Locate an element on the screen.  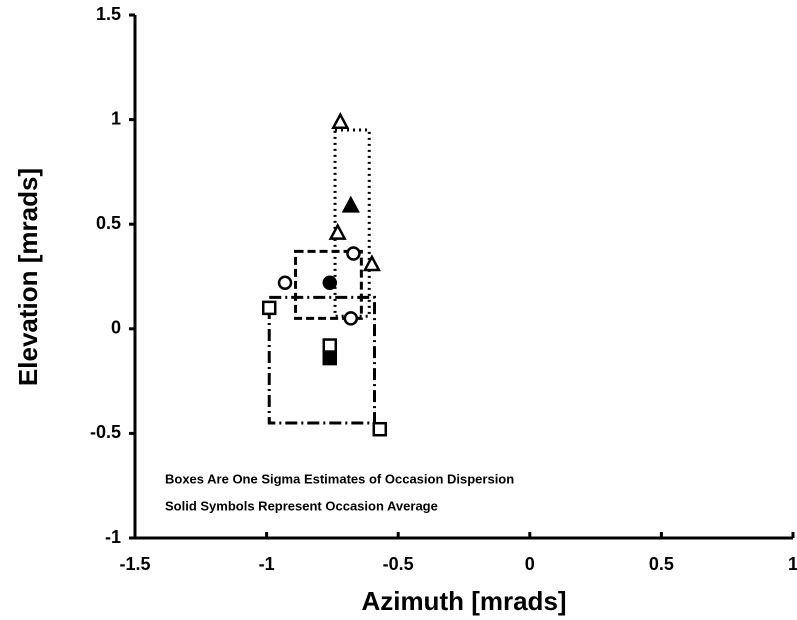
x-tick-label: -0.5 is located at coordinates (398, 564).